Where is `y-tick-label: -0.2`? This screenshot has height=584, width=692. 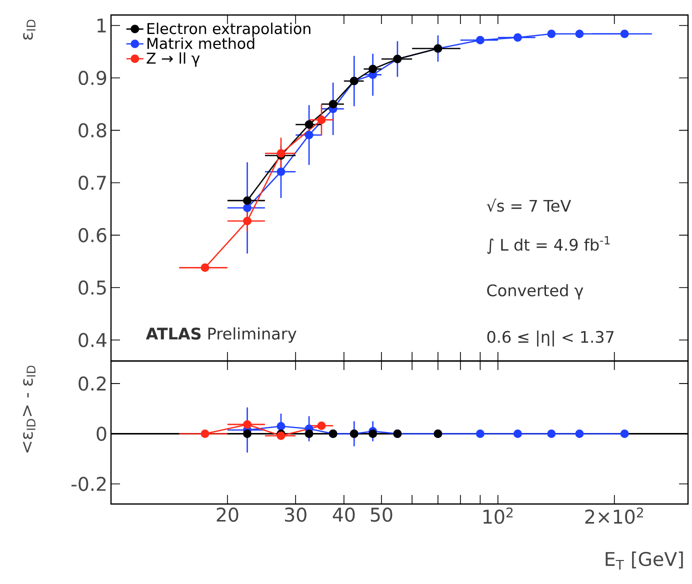 y-tick-label: -0.2 is located at coordinates (88, 484).